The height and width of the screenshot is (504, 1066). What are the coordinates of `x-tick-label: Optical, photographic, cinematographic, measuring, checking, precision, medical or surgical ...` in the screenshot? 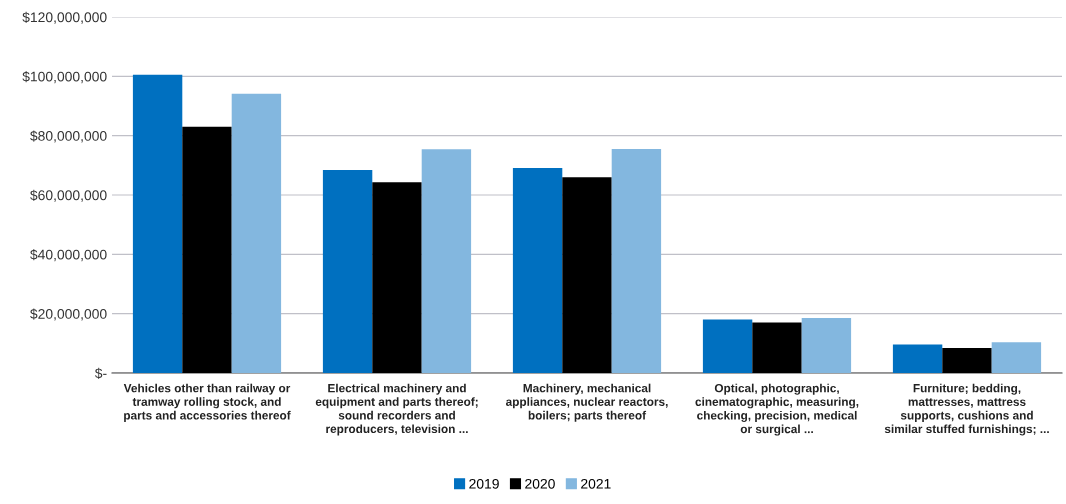 It's located at (777, 409).